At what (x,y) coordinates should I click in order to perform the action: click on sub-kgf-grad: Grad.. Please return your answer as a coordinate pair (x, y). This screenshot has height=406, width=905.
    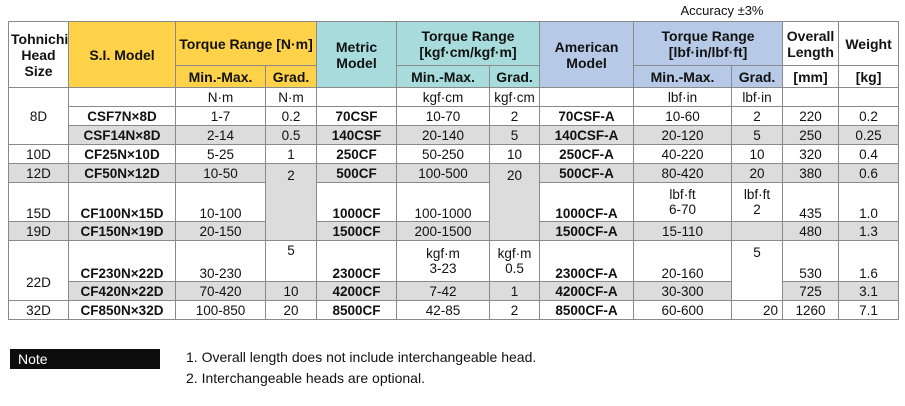
    Looking at the image, I should click on (515, 76).